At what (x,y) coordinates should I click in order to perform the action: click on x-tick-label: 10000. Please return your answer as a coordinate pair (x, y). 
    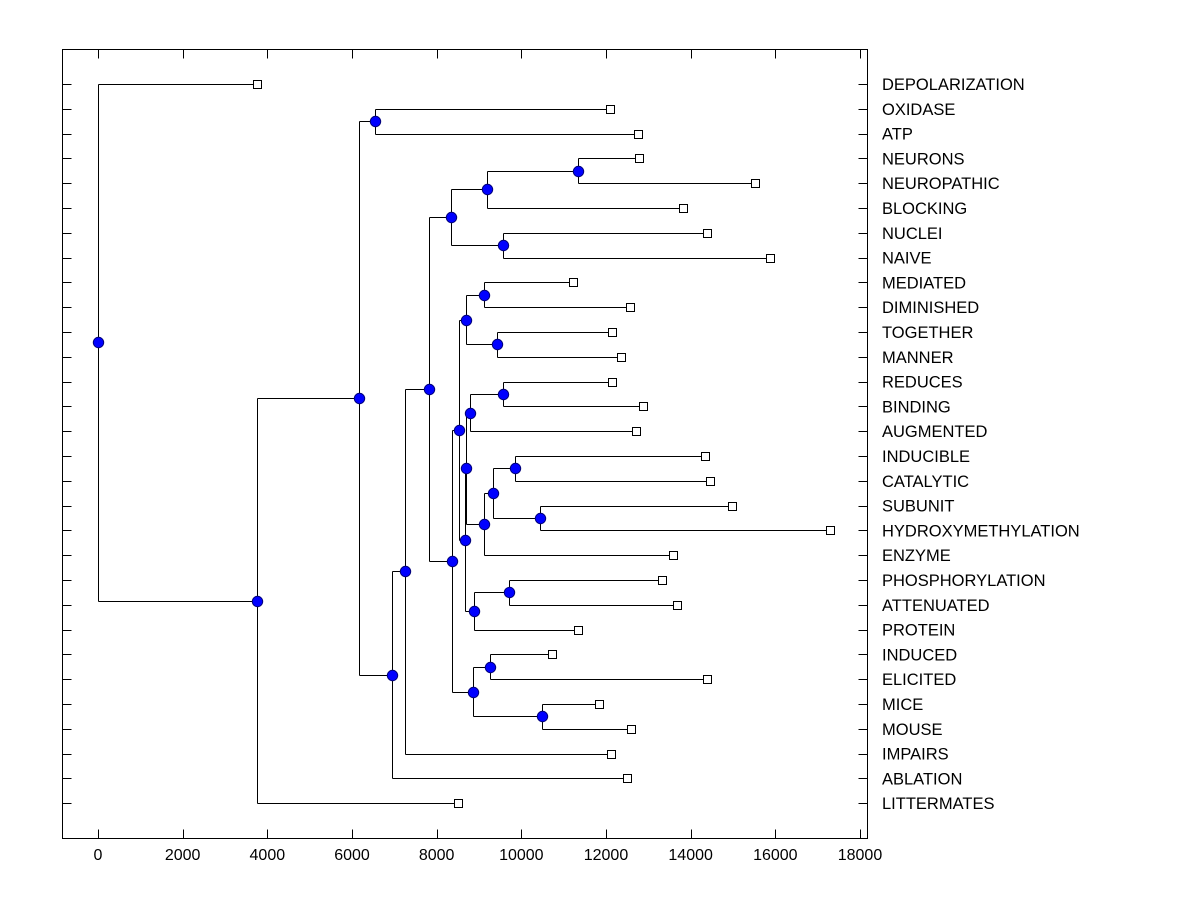
    Looking at the image, I should click on (521, 855).